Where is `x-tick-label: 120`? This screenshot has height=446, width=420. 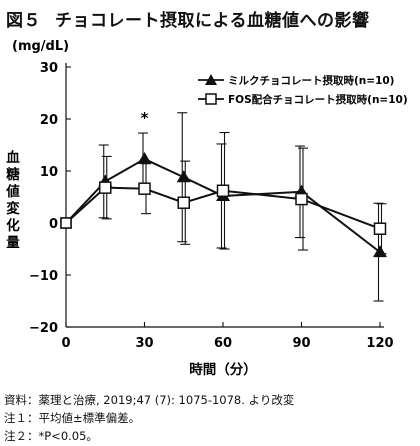 x-tick-label: 120 is located at coordinates (379, 343).